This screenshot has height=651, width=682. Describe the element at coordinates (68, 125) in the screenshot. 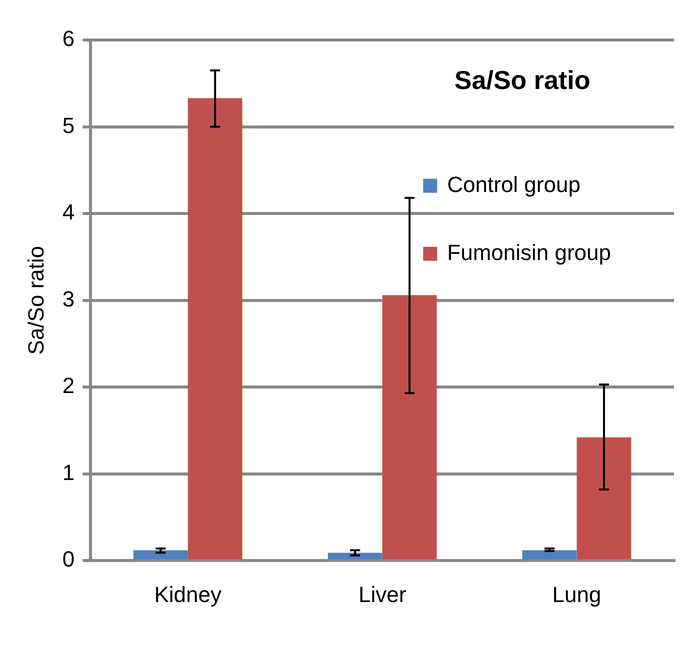

I see `y-tick-label: 5` at that location.